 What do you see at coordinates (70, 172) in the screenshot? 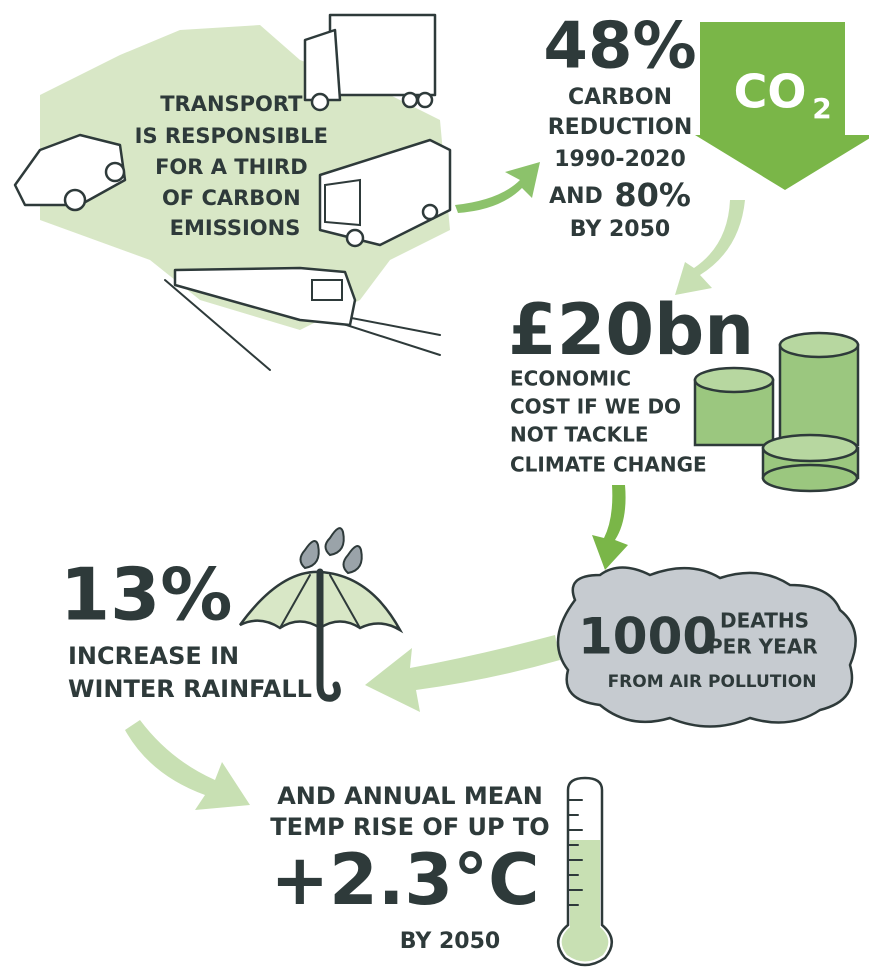
I see `car-icon` at bounding box center [70, 172].